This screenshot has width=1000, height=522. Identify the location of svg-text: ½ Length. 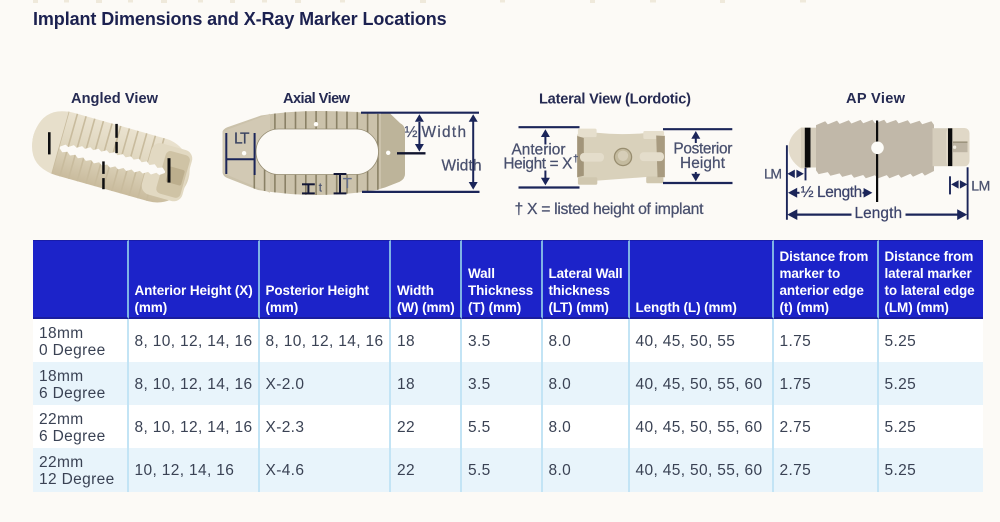
(832, 192).